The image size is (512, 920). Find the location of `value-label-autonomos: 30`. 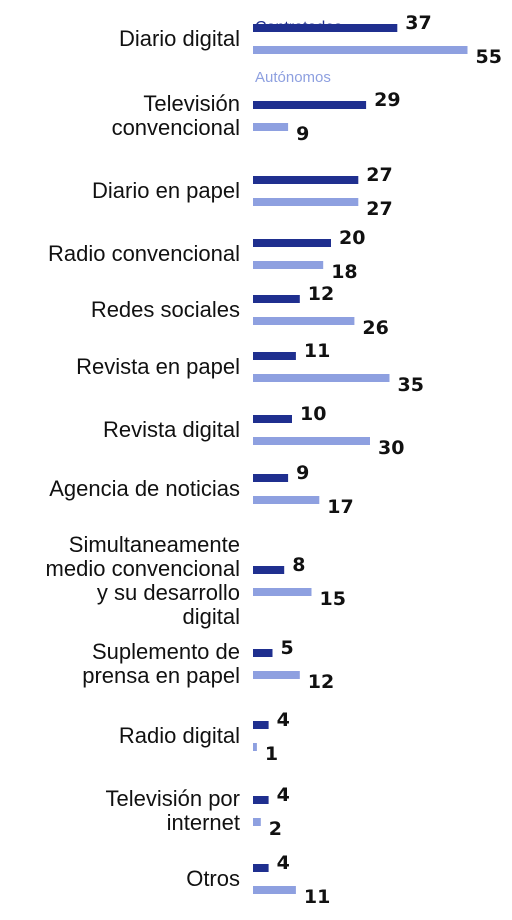

value-label-autonomos: 30 is located at coordinates (391, 448).